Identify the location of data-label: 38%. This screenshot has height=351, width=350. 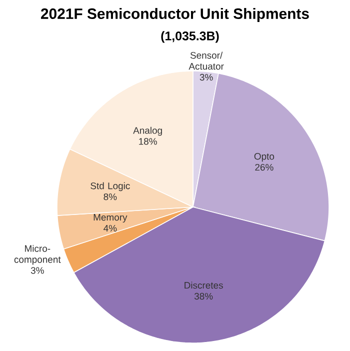
(203, 296).